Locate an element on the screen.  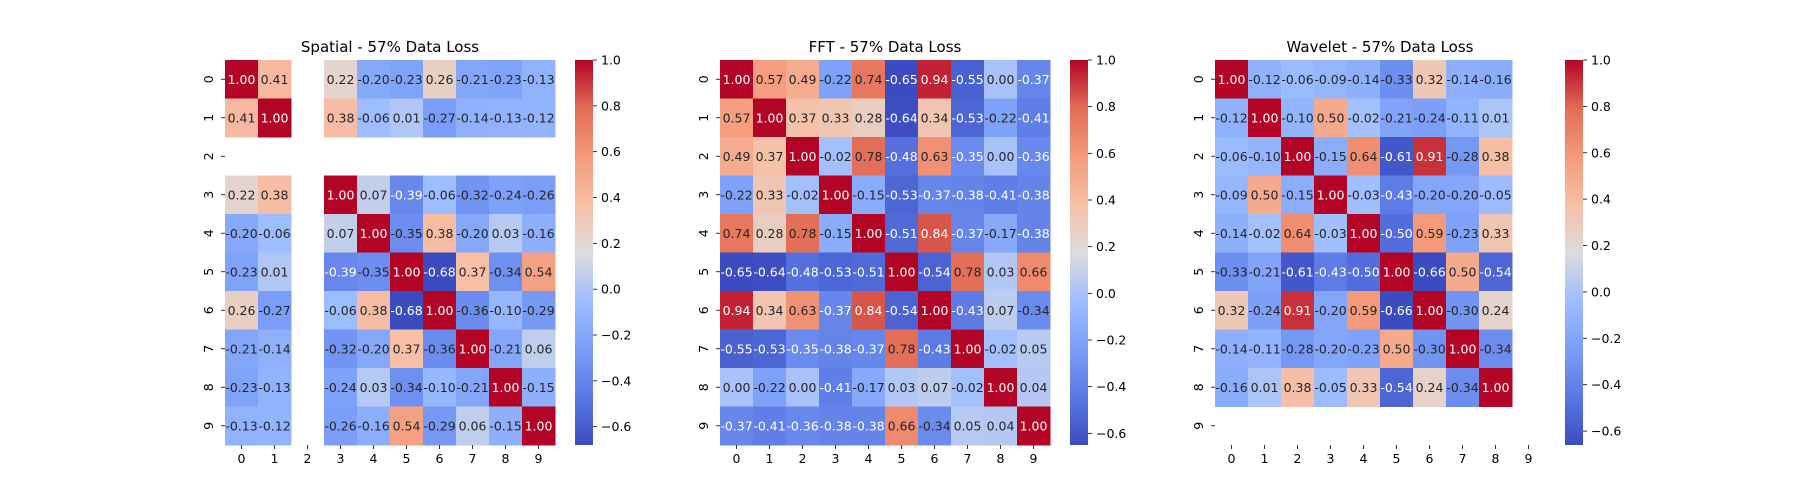
cell-value-label: 0.03 is located at coordinates (902, 387).